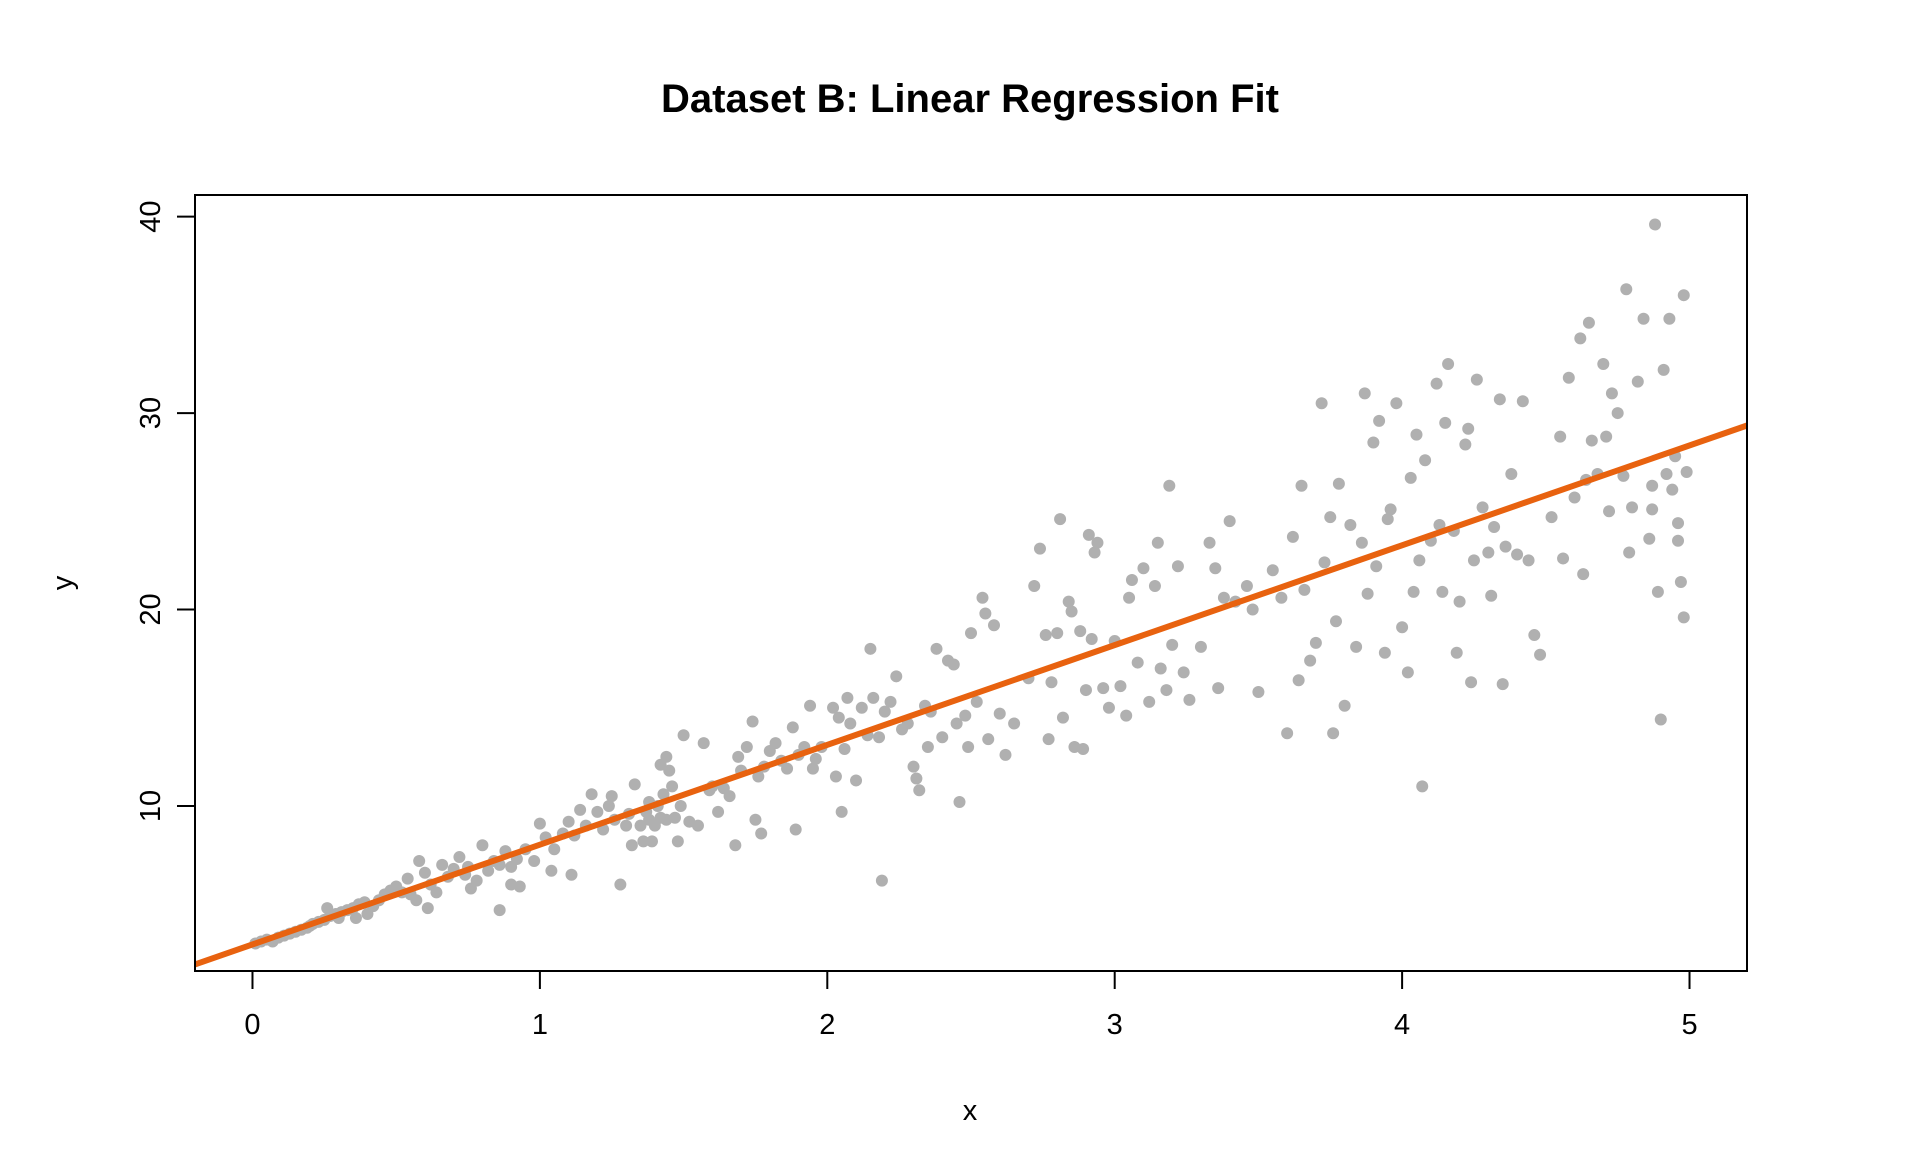  Describe the element at coordinates (151, 413) in the screenshot. I see `y-tick-label: 30` at that location.